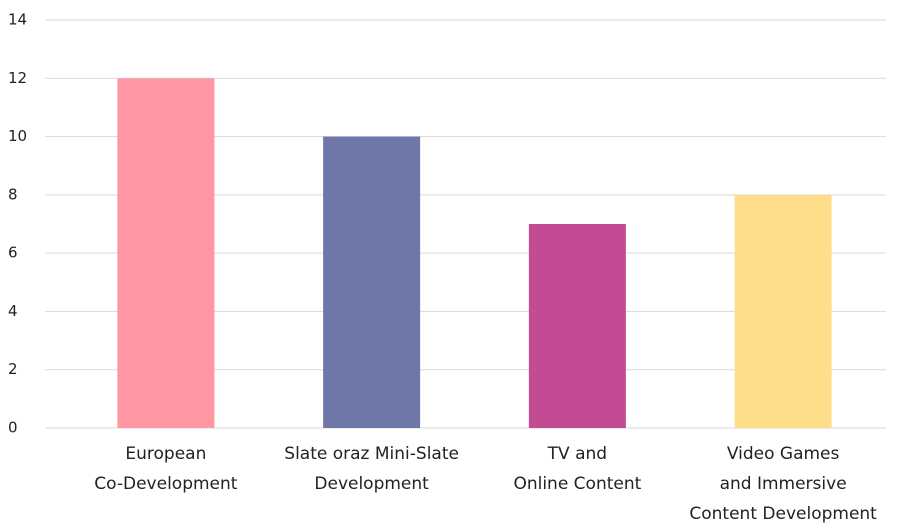  What do you see at coordinates (13, 428) in the screenshot?
I see `y-tick-label: 0` at bounding box center [13, 428].